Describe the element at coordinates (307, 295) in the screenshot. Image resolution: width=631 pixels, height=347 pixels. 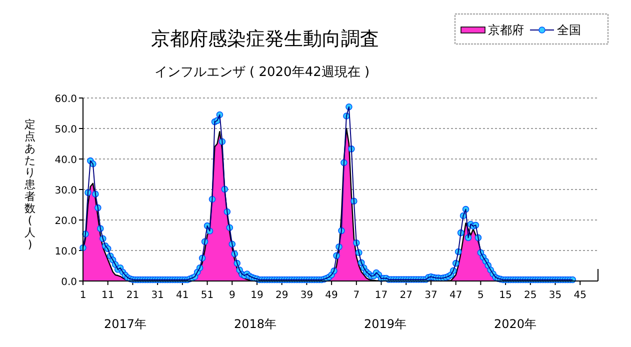
I see `x-tick-label: 39` at that location.